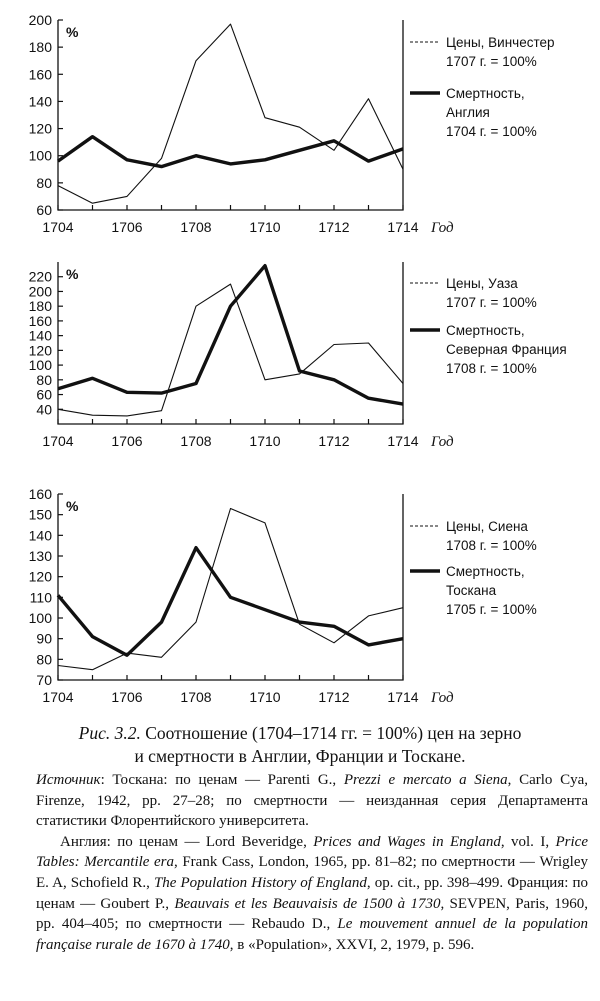 The height and width of the screenshot is (1001, 600). I want to click on legend-text: Северная Франция, so click(506, 349).